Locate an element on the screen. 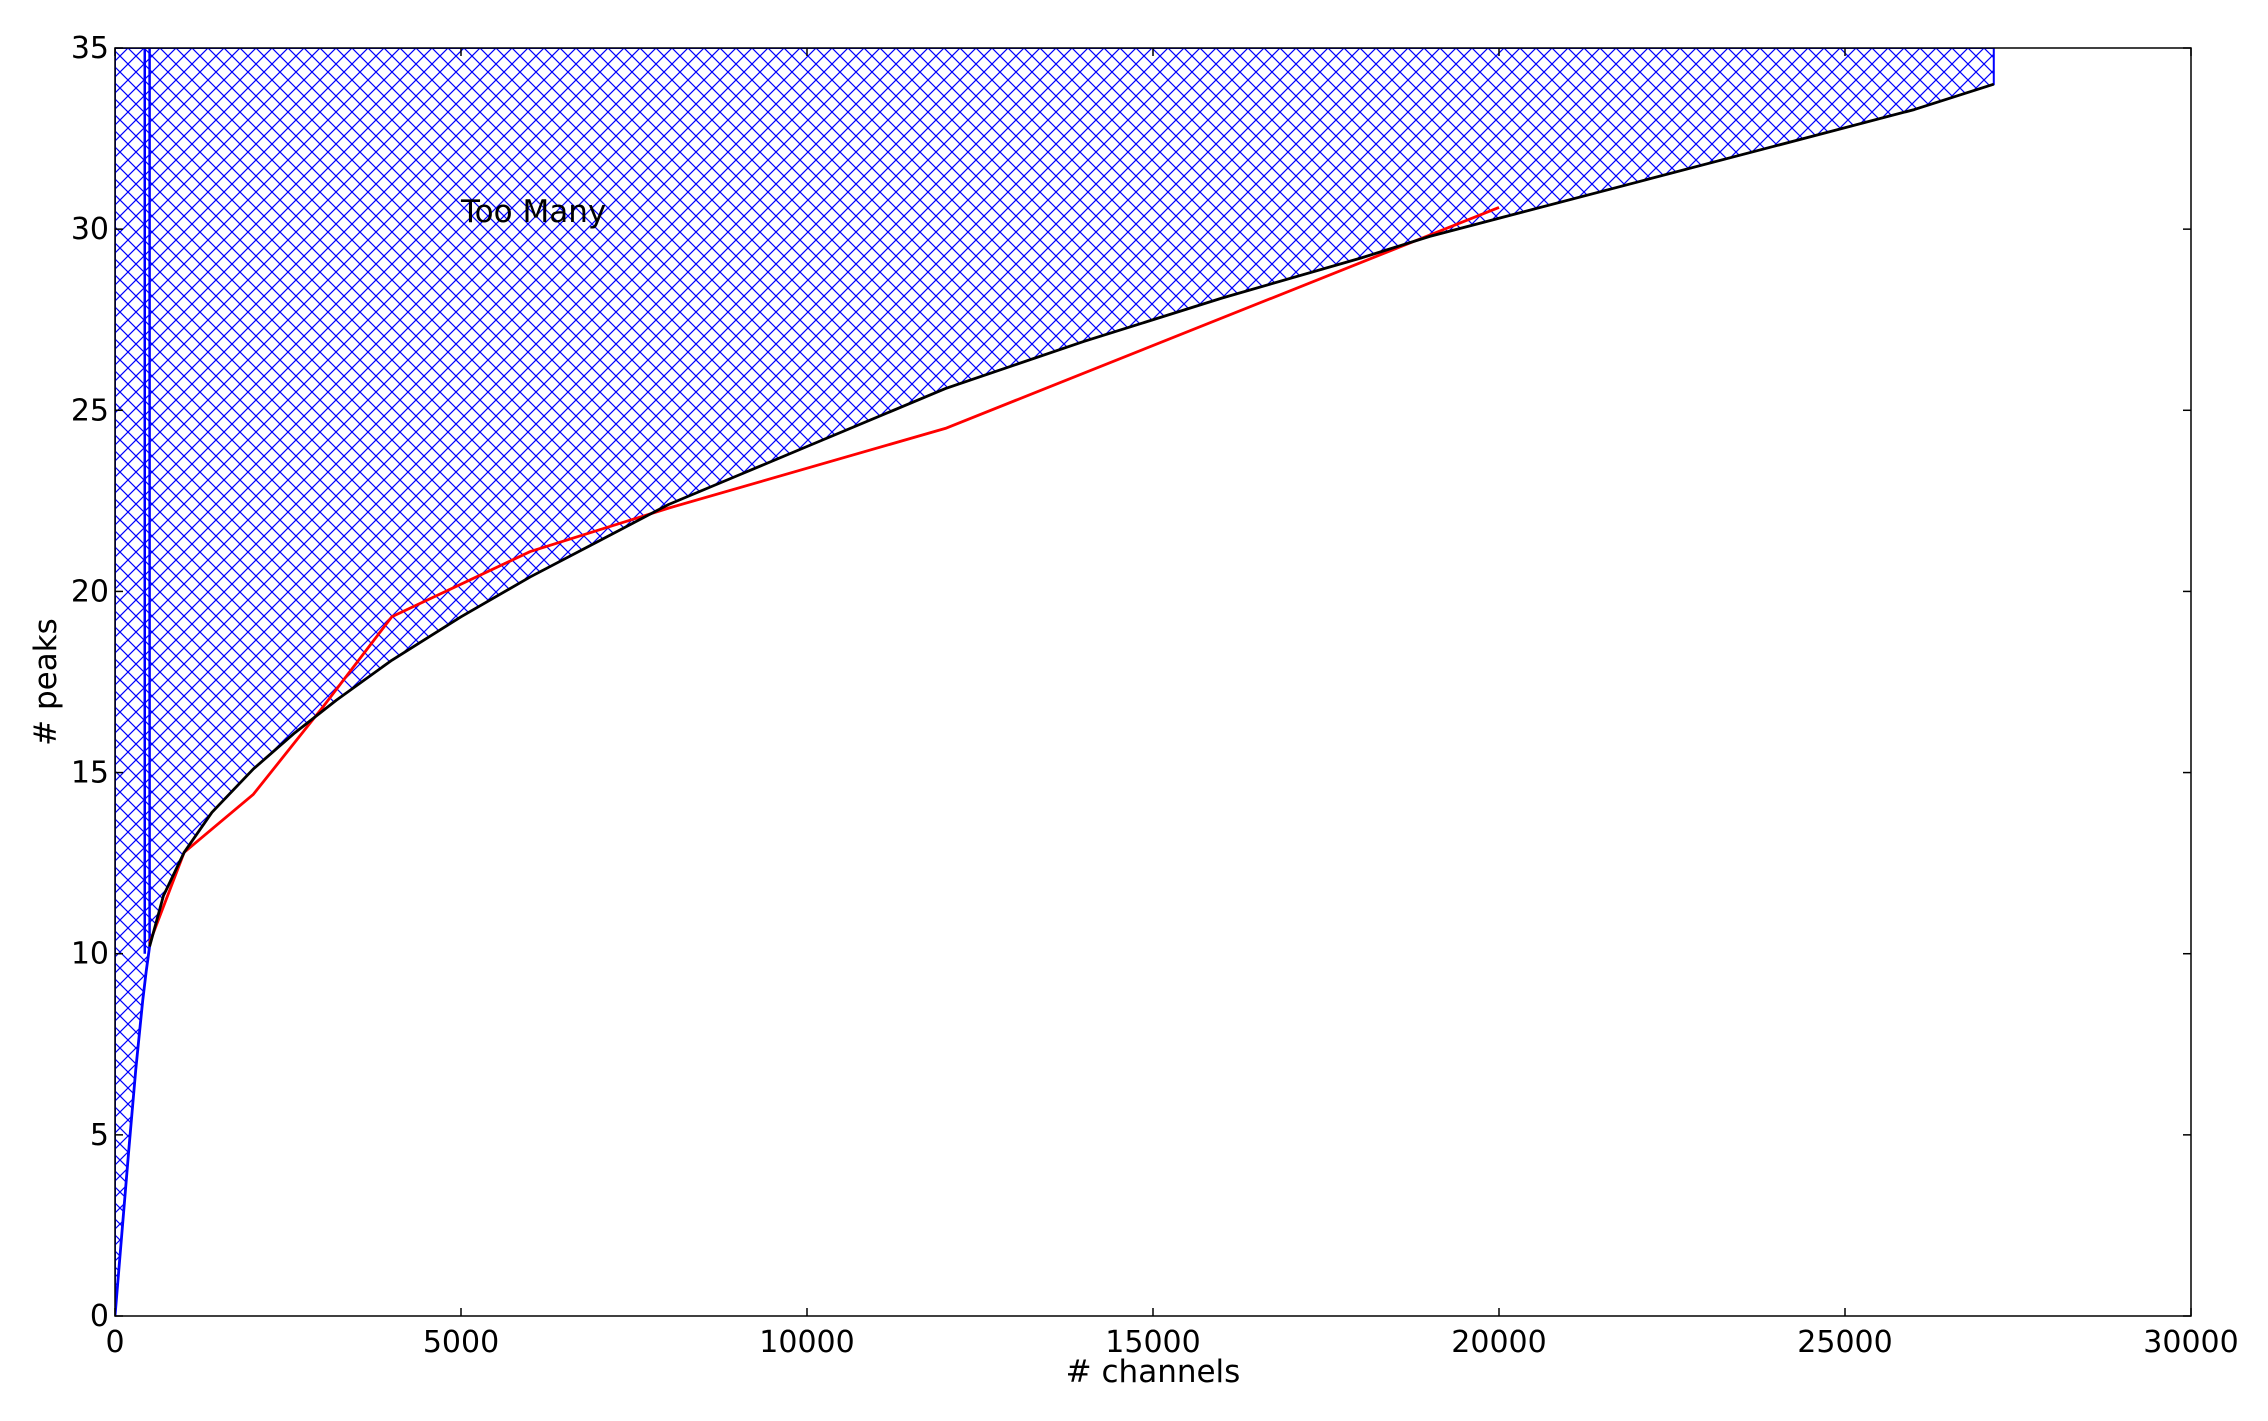 The width and height of the screenshot is (2268, 1421). y-tick-labels: 0 5 10 15 20 25 30 35 is located at coordinates (90, 682).